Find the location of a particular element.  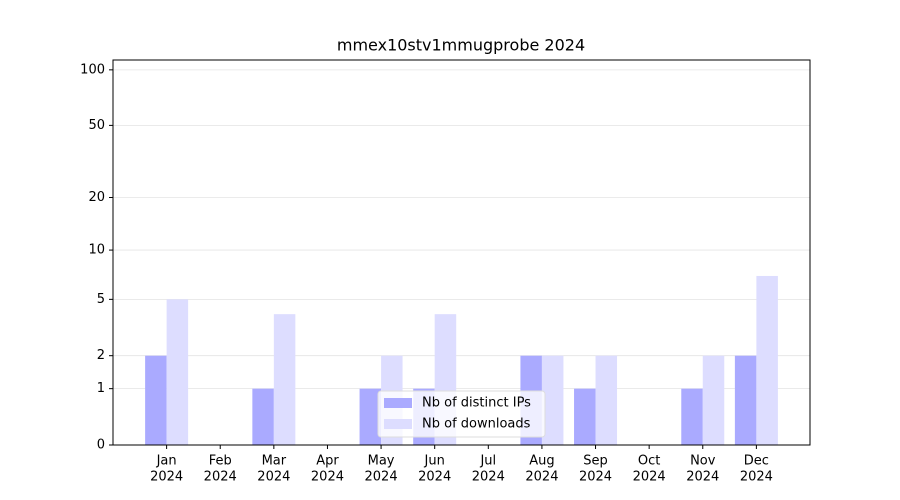

x-tick-label: Nov is located at coordinates (703, 461).